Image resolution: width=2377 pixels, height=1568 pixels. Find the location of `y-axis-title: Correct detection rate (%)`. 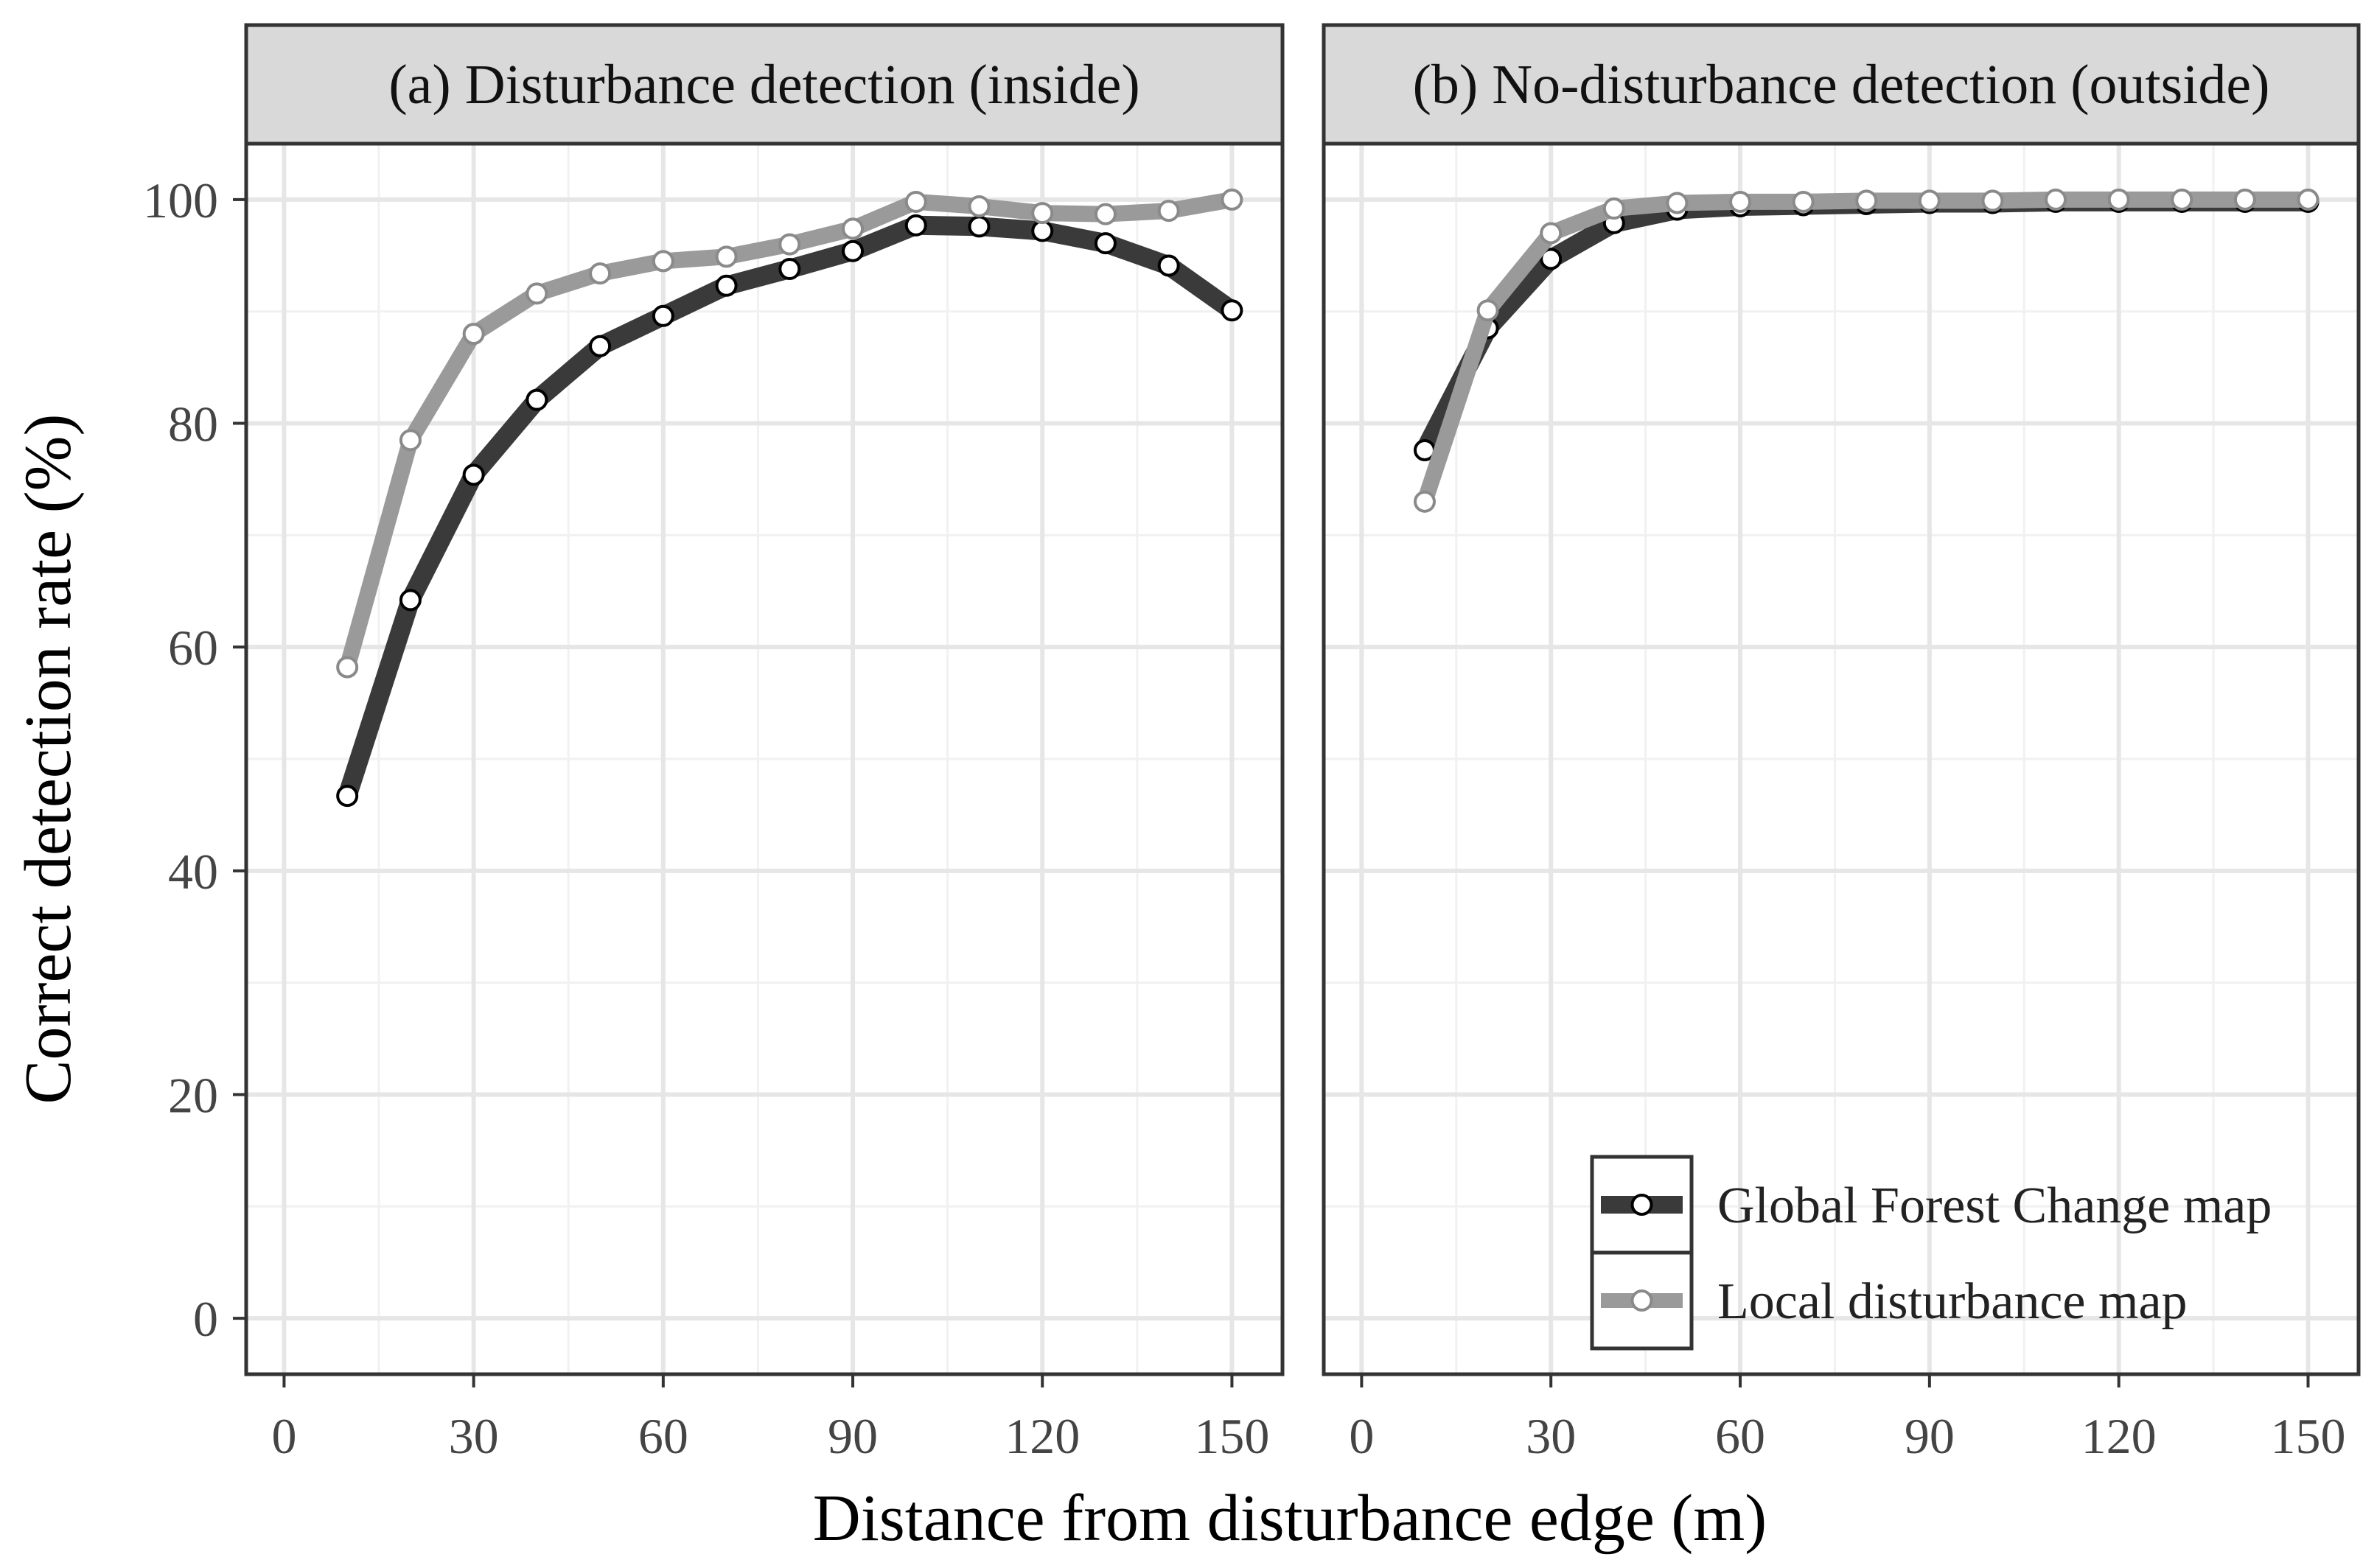

y-axis-title: Correct detection rate (%) is located at coordinates (48, 758).